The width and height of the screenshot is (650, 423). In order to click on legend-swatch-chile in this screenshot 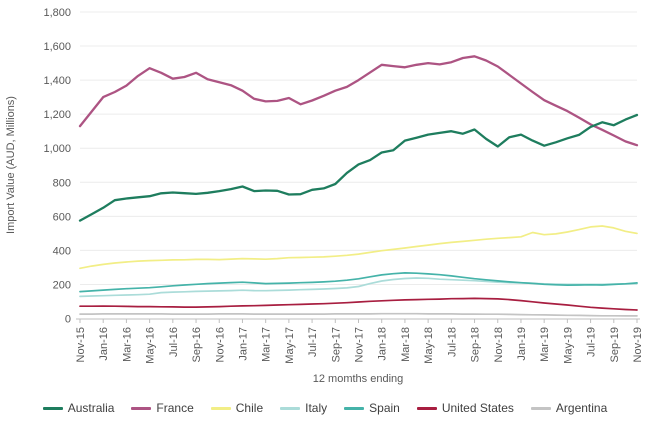, I will do `click(220, 408)`.